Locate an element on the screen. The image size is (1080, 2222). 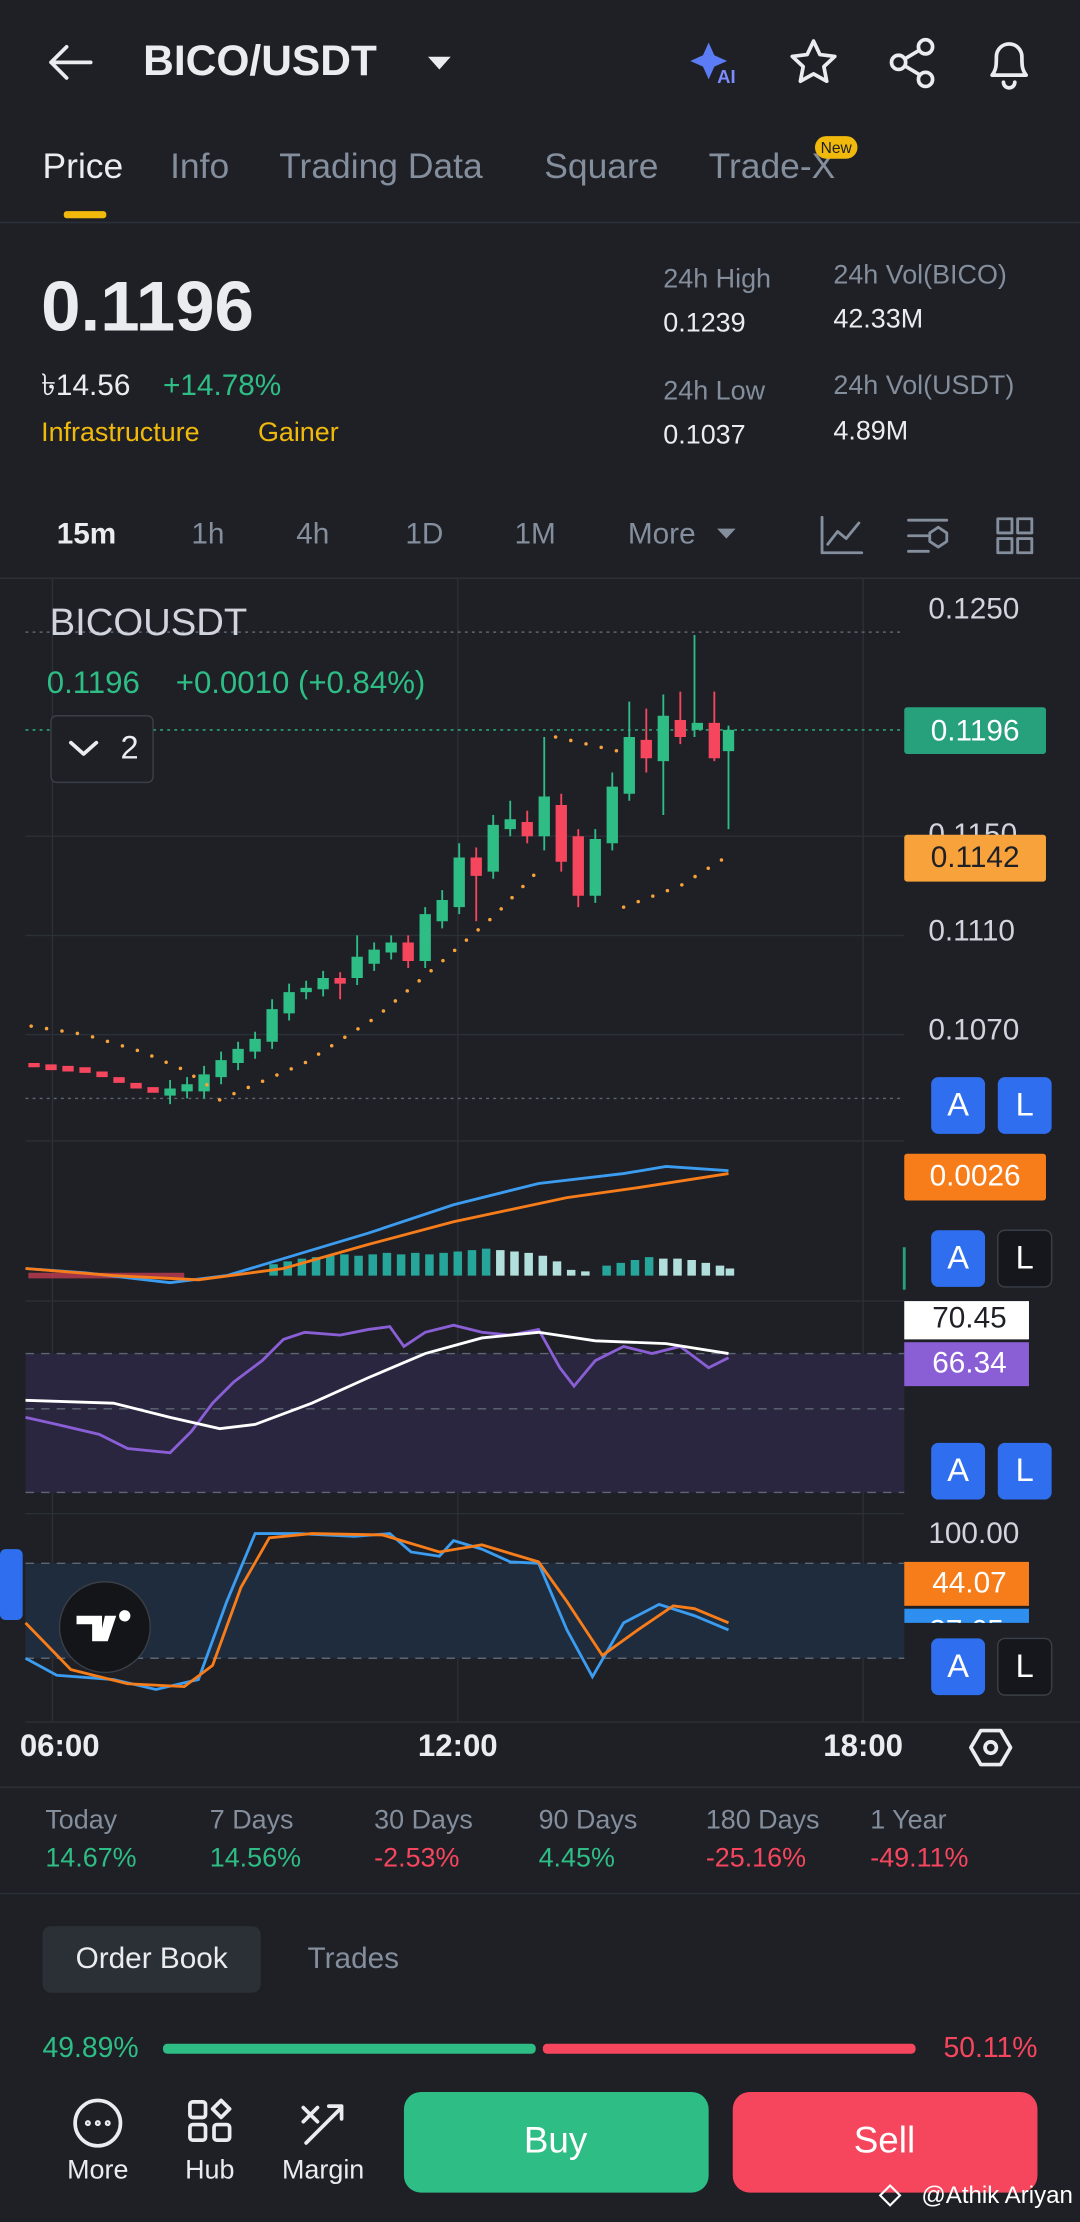
sar-badge: 0.1142 is located at coordinates (975, 857).